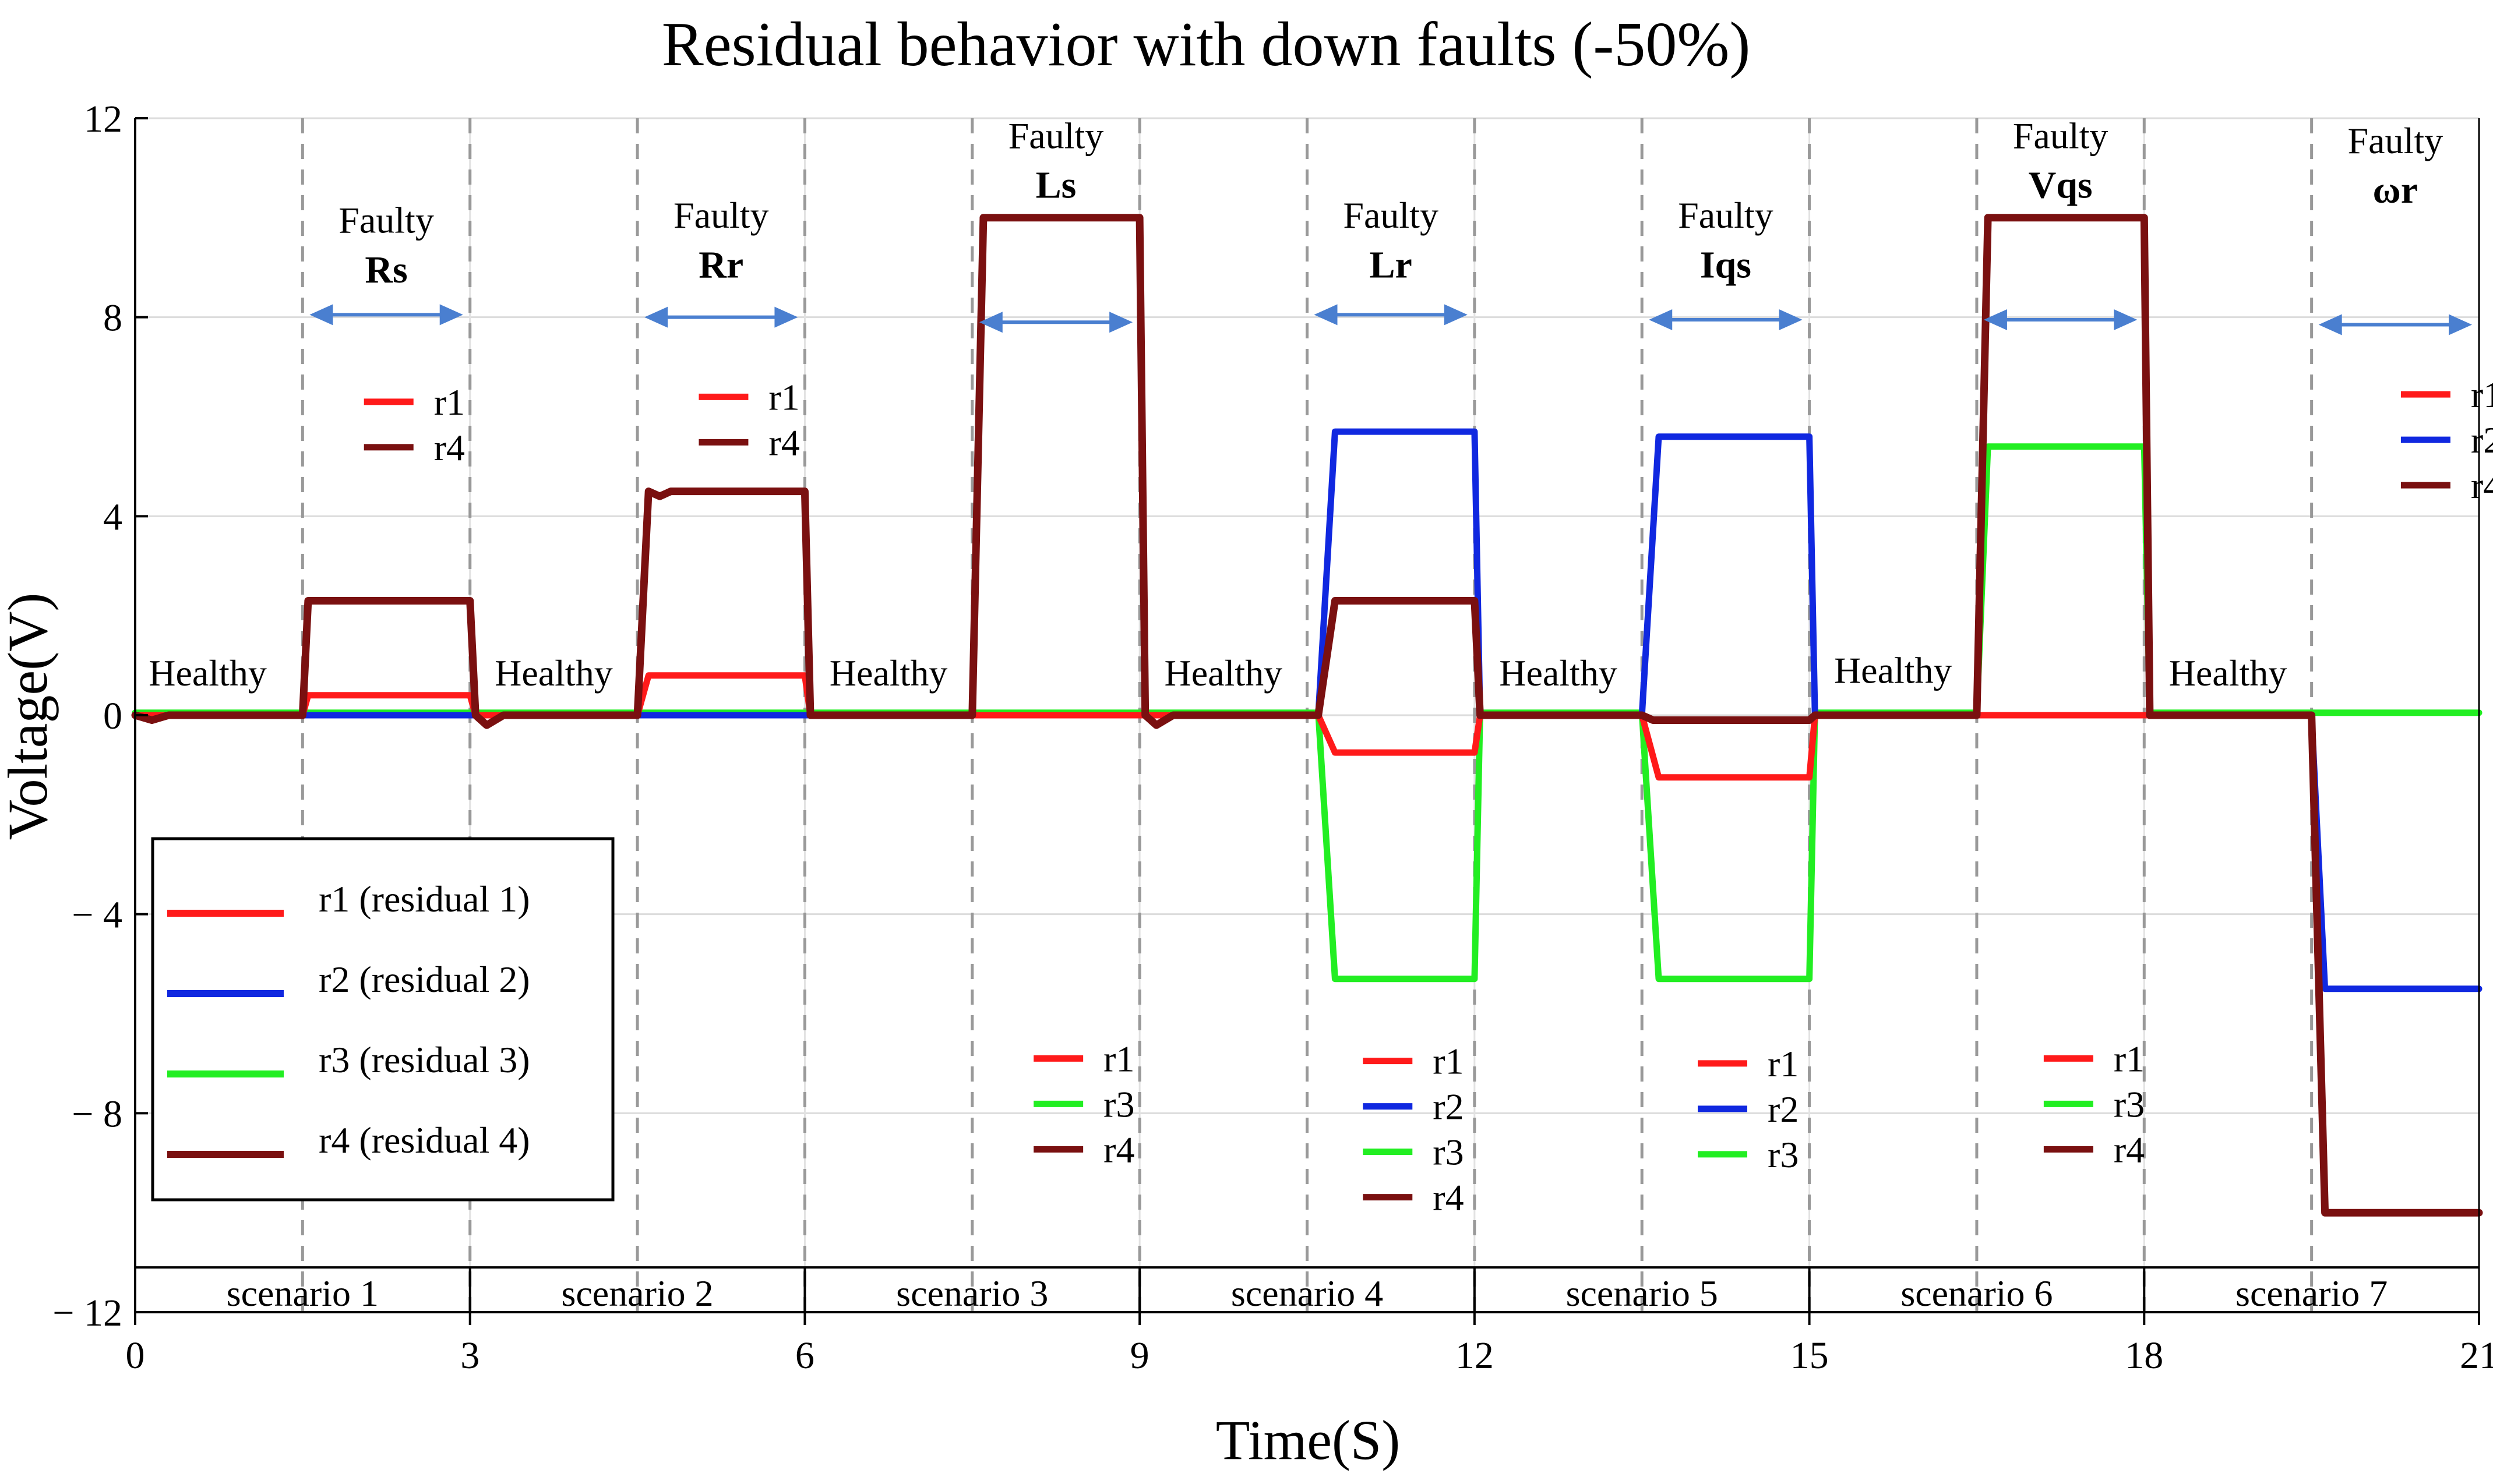 The height and width of the screenshot is (1484, 2493). What do you see at coordinates (637, 1293) in the screenshot?
I see `scenario-label: scenario 2` at bounding box center [637, 1293].